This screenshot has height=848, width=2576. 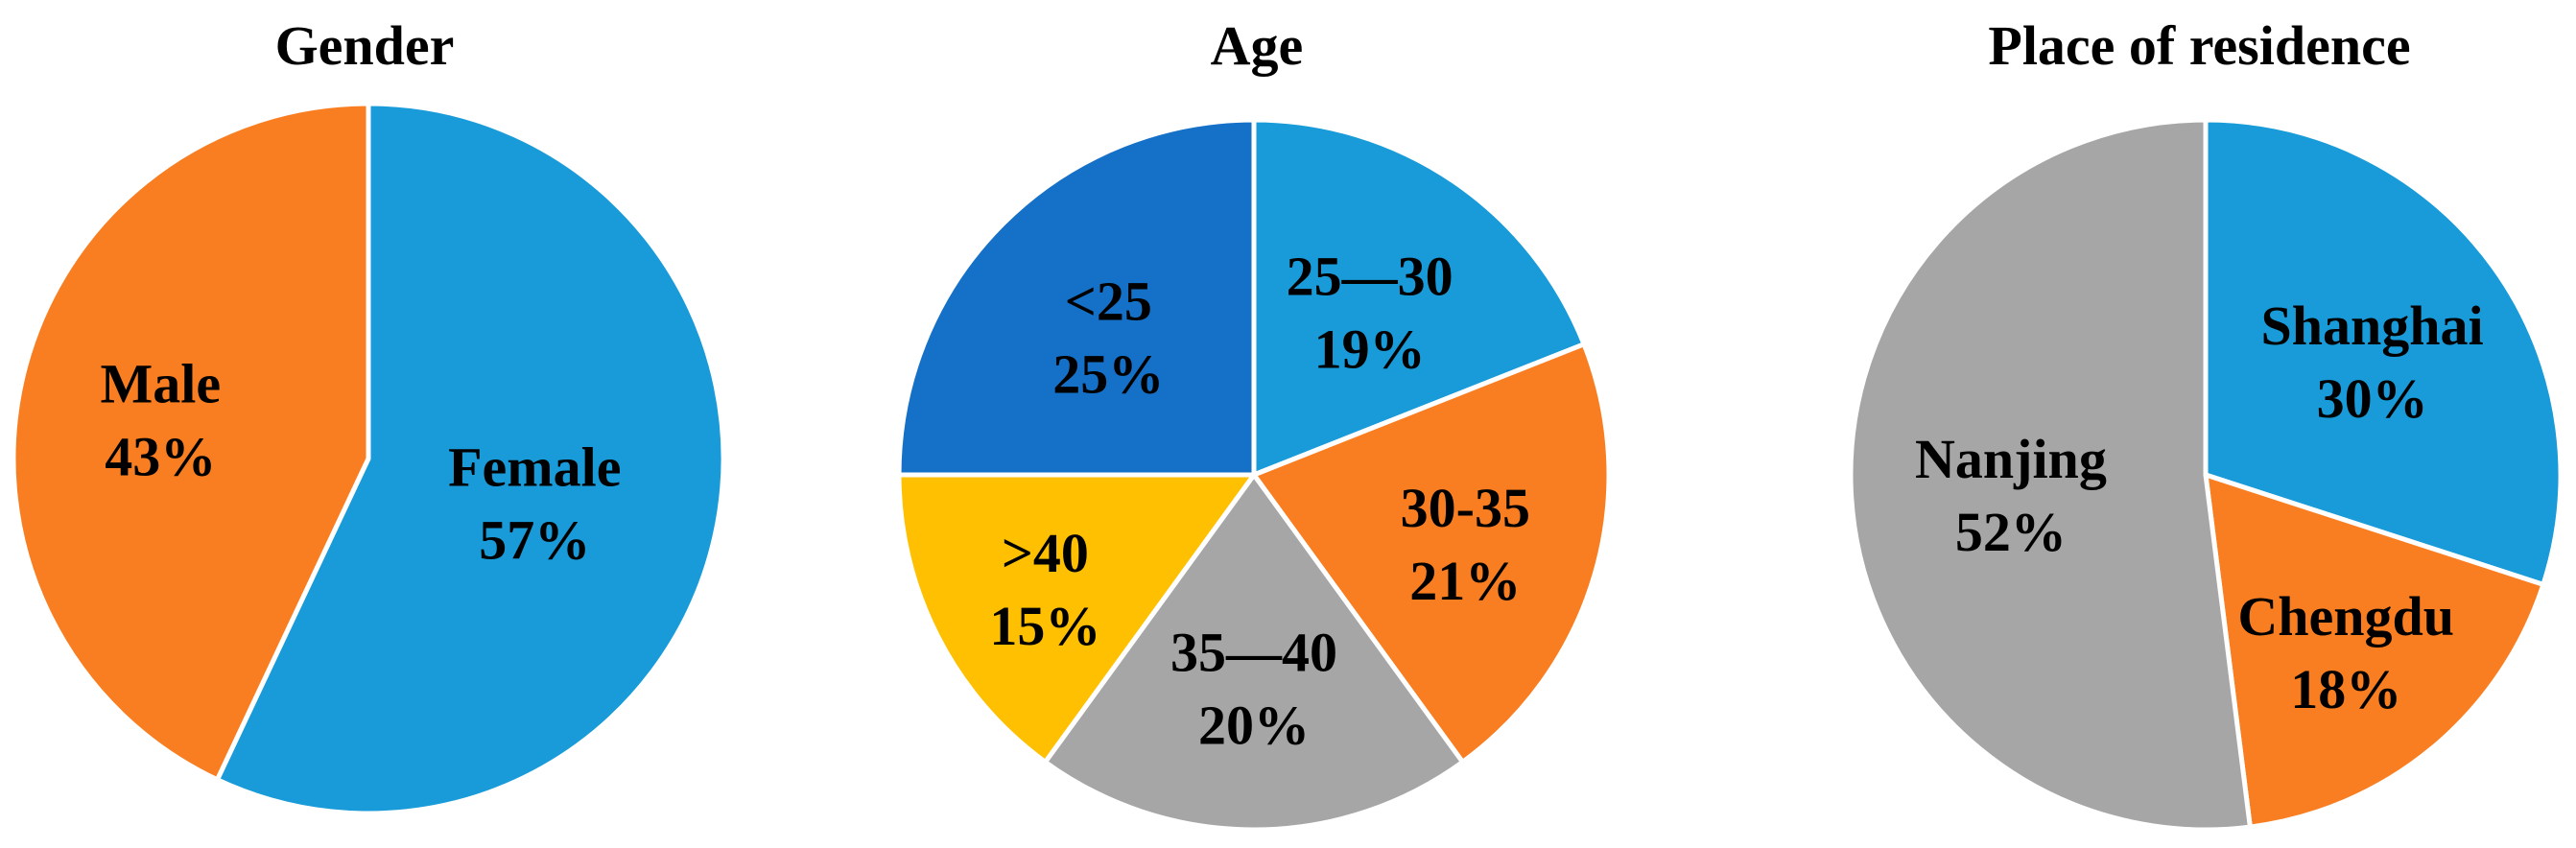 What do you see at coordinates (1370, 350) in the screenshot?
I see `age-pct-25-30: 19%` at bounding box center [1370, 350].